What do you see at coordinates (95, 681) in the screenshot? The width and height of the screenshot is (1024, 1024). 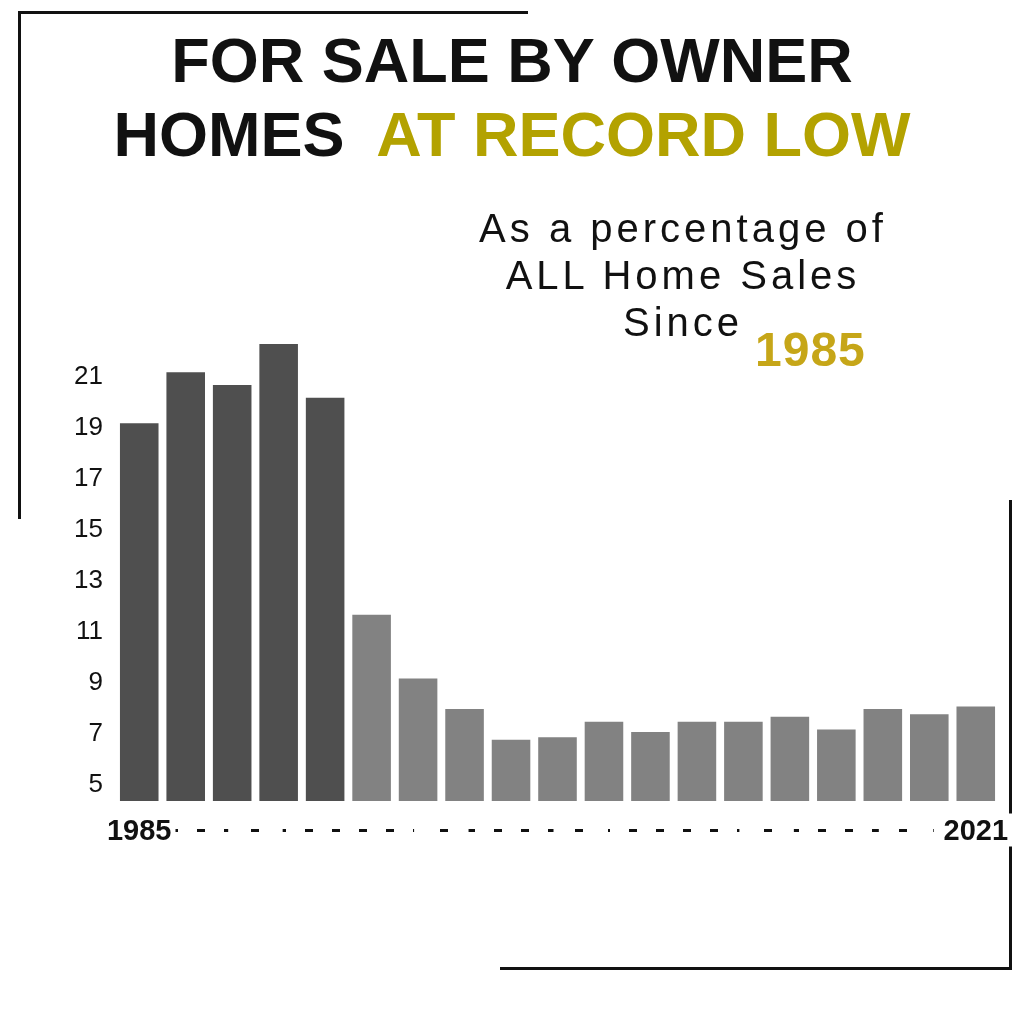 I see `y-tick-label: 9` at bounding box center [95, 681].